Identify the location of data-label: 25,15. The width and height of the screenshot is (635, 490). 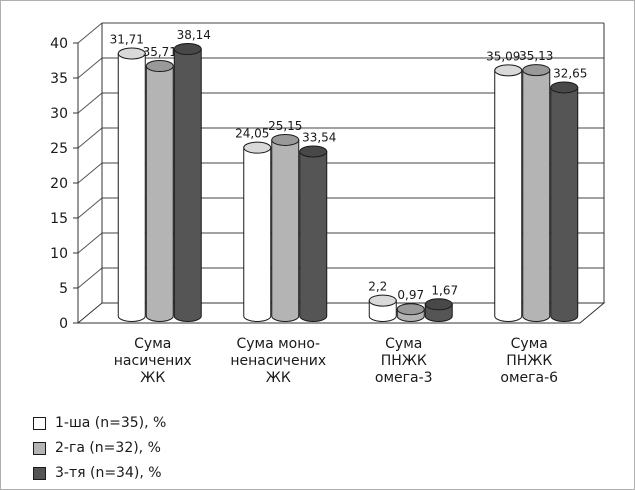
(285, 126).